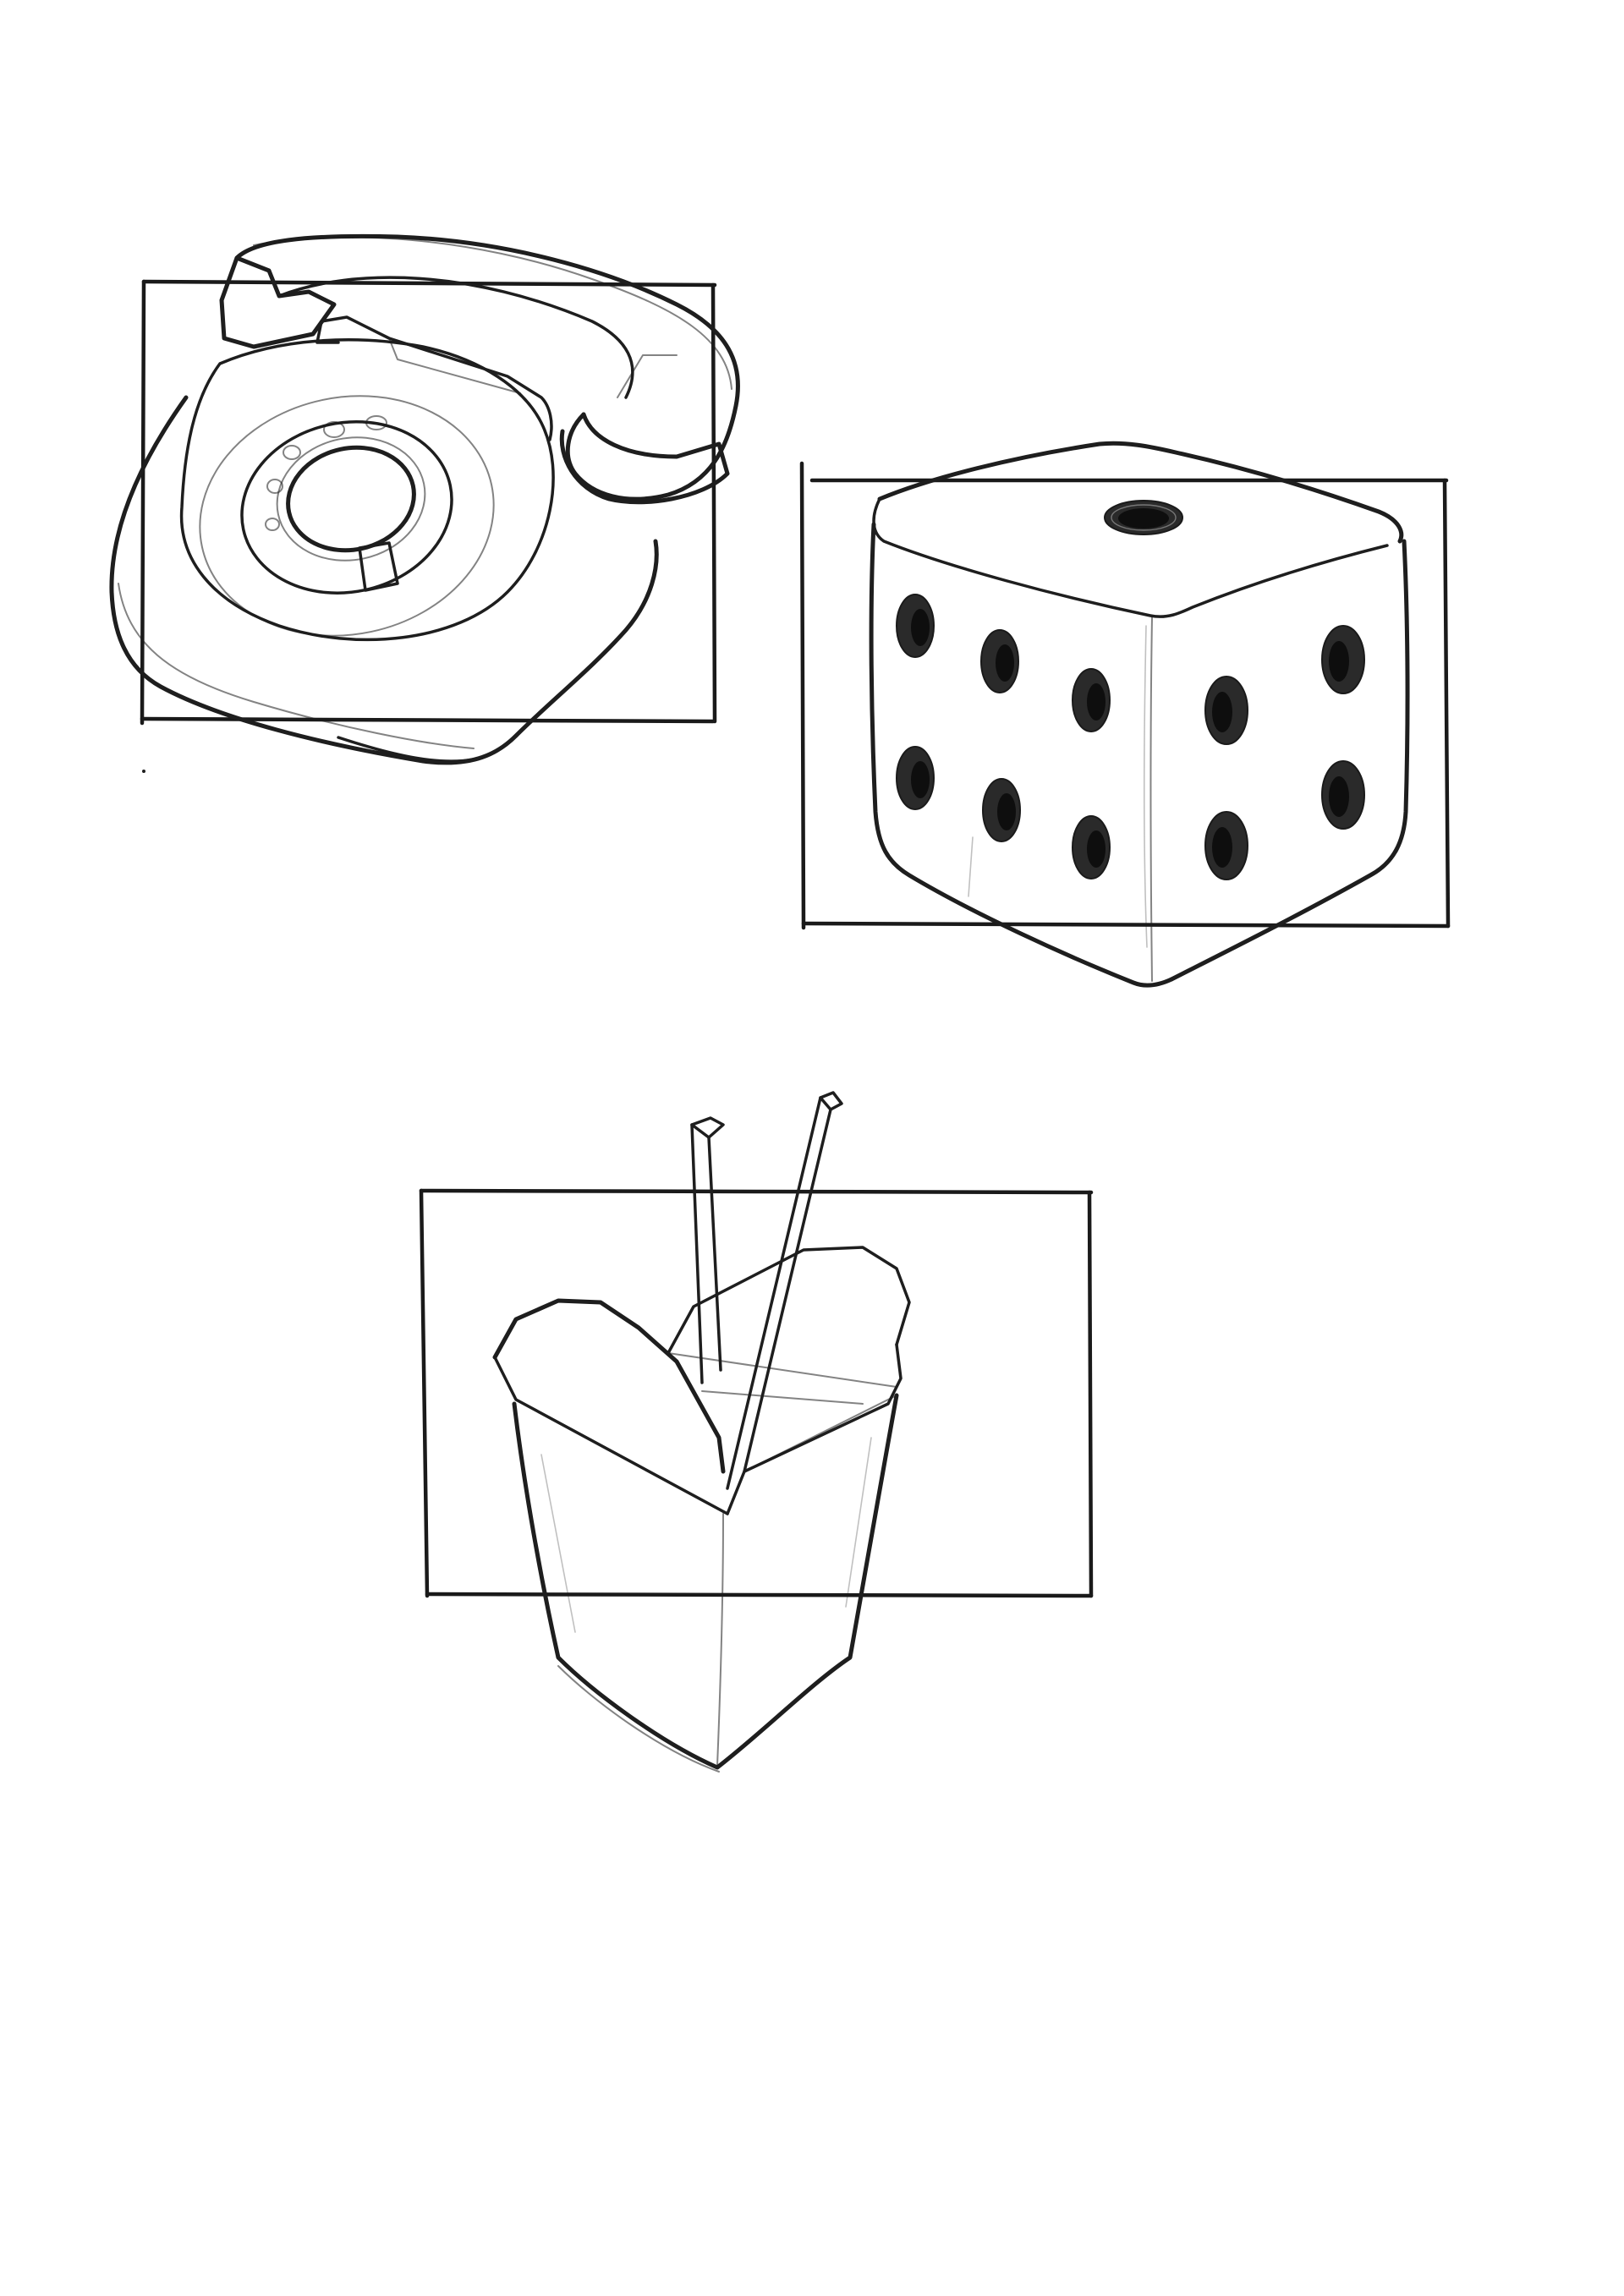 The width and height of the screenshot is (1624, 2296). Describe the element at coordinates (1143, 517) in the screenshot. I see `dice-pip-top` at that location.